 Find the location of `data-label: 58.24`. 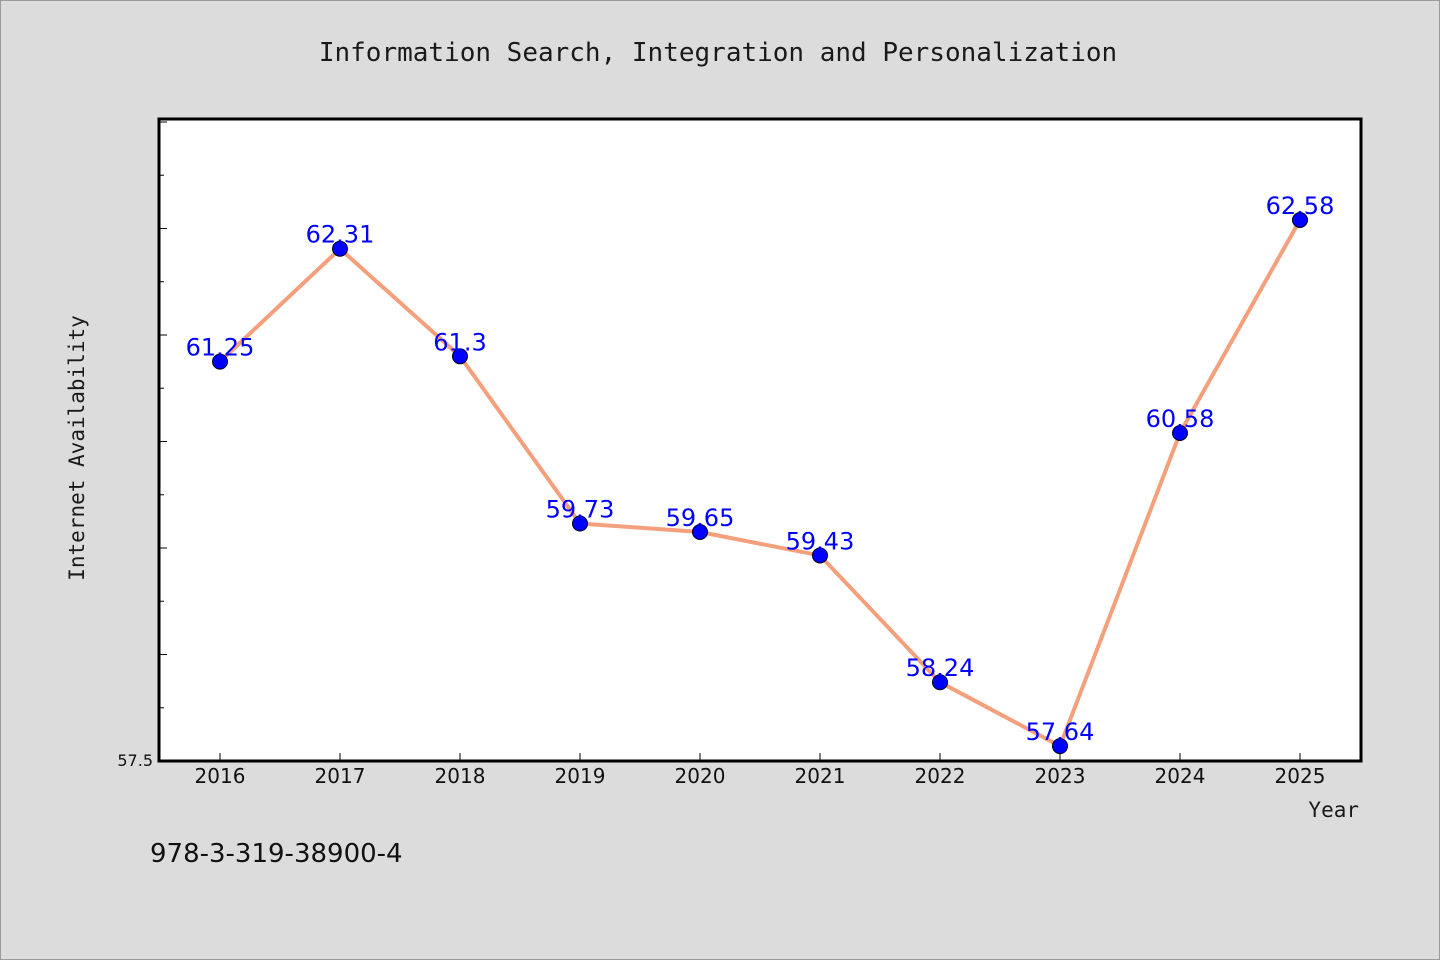

data-label: 58.24 is located at coordinates (940, 668).